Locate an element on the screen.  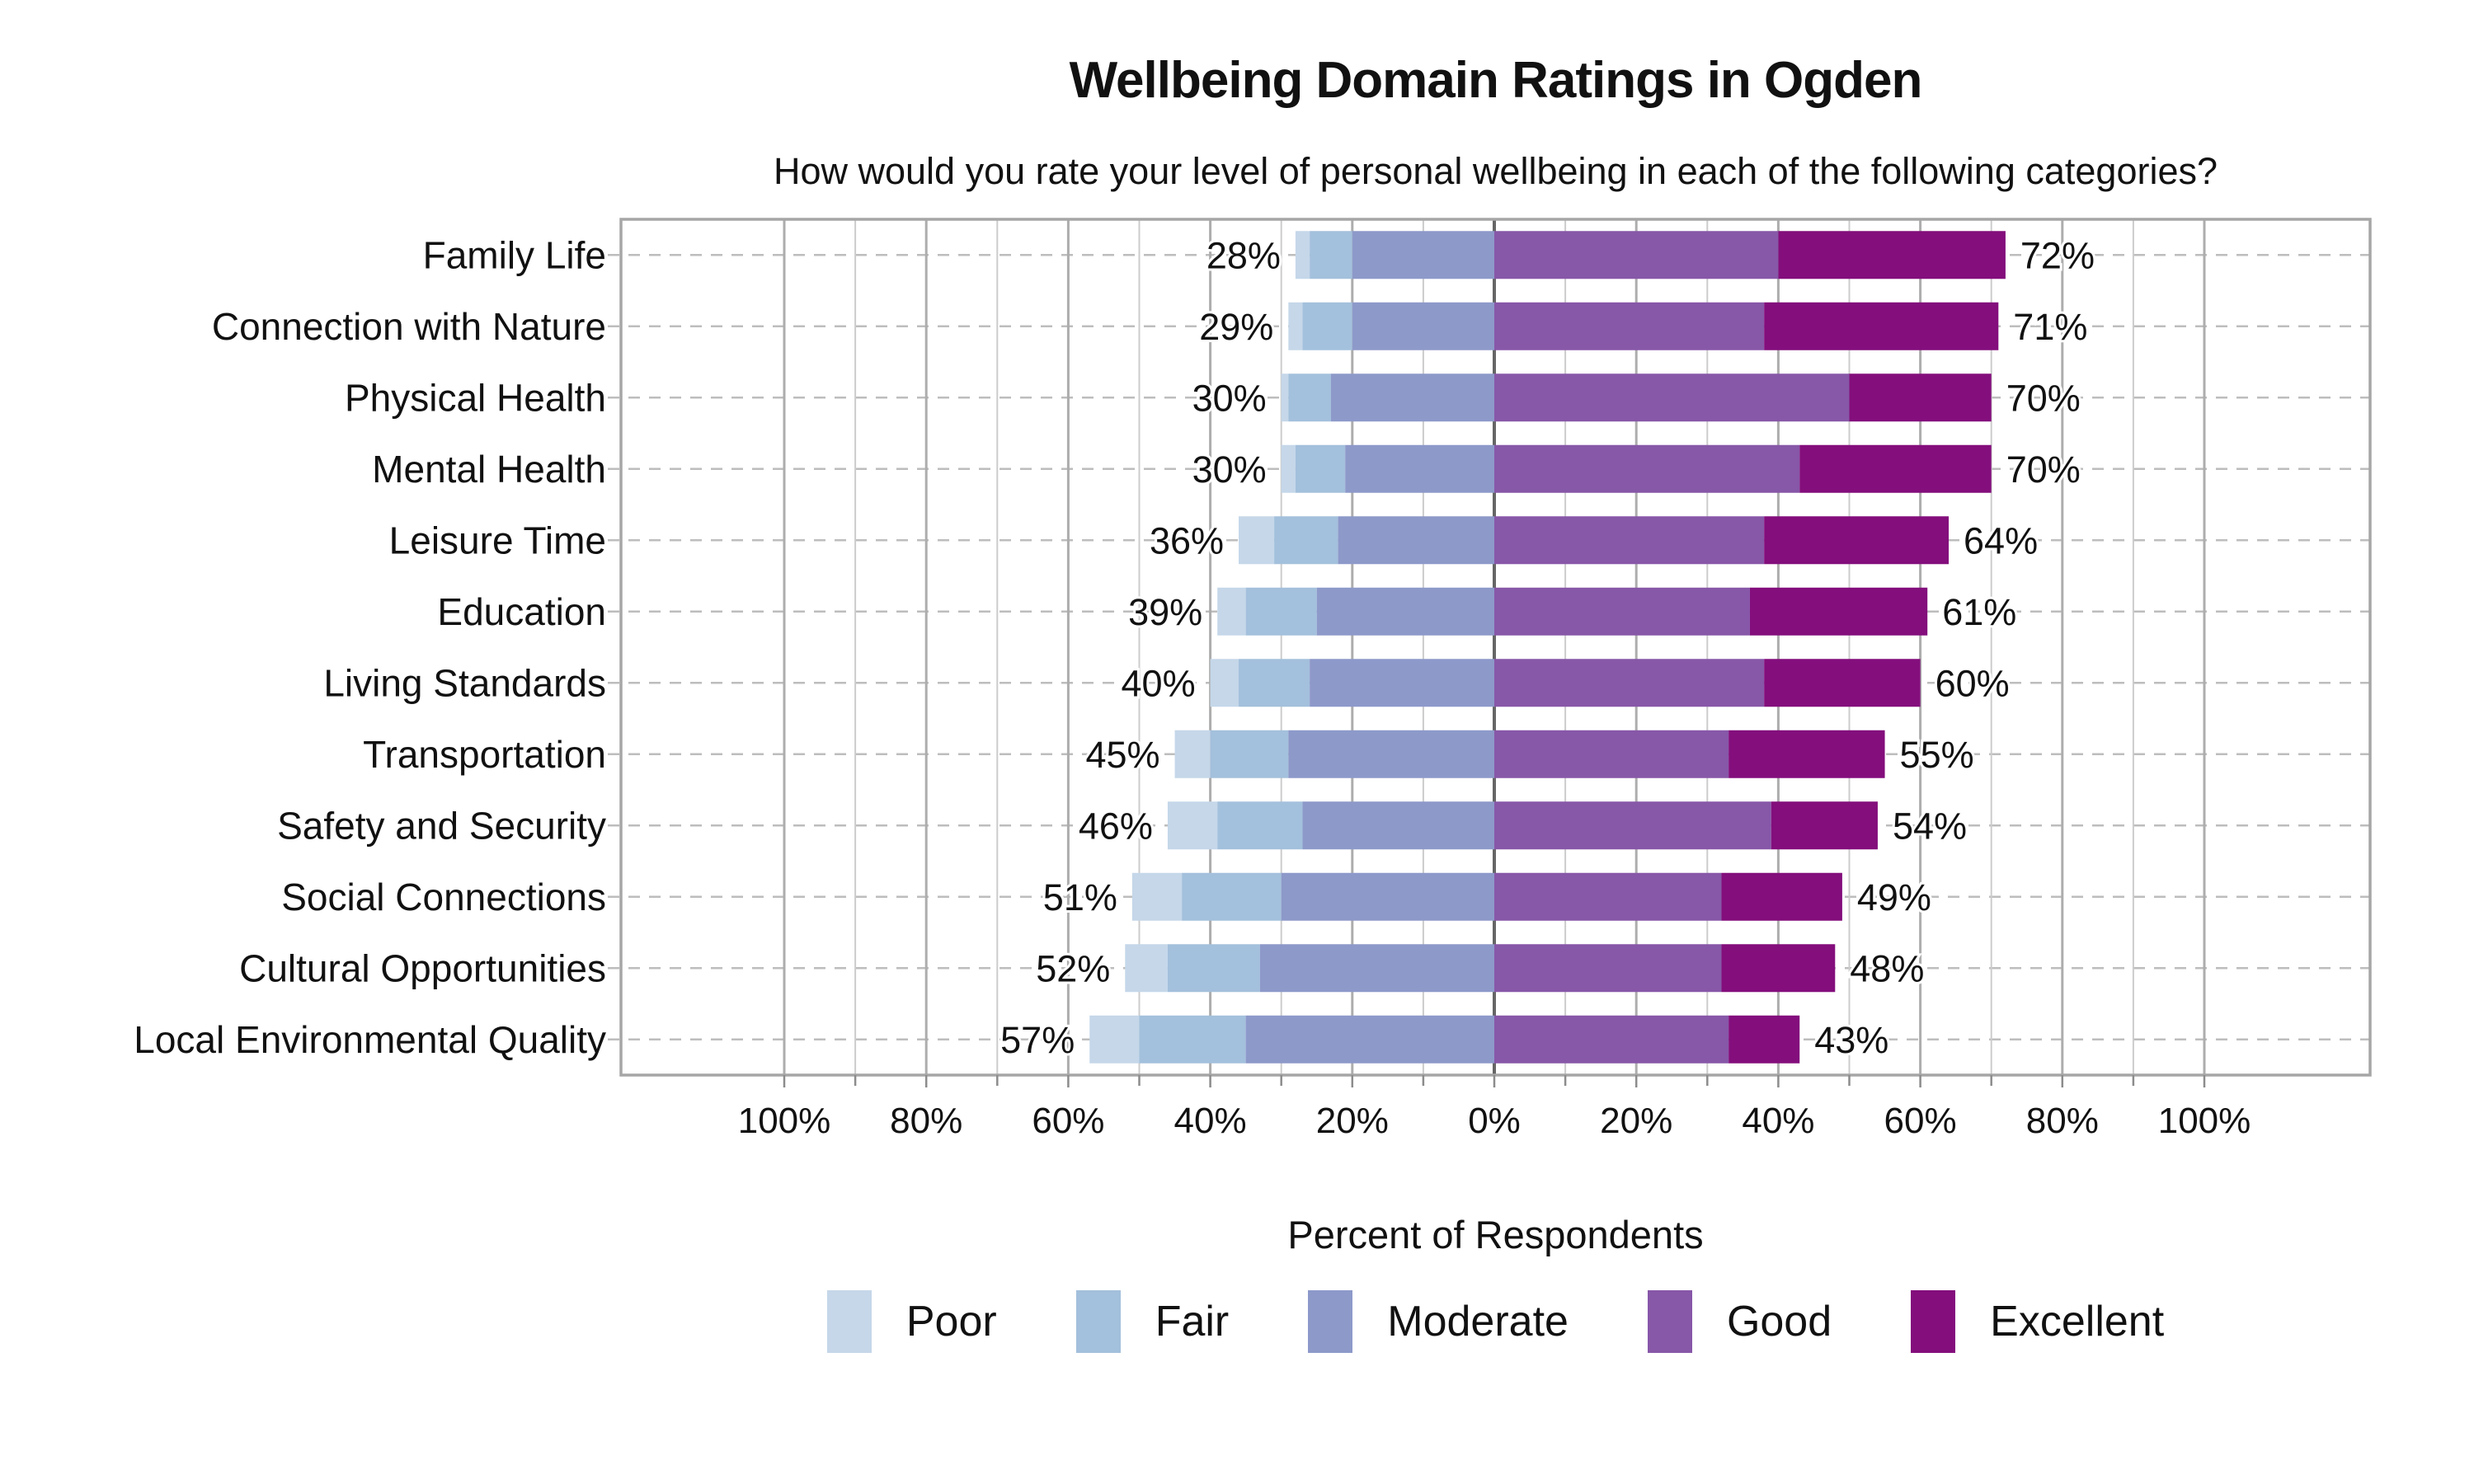
category-label: Cultural Opportunities is located at coordinates (422, 968).